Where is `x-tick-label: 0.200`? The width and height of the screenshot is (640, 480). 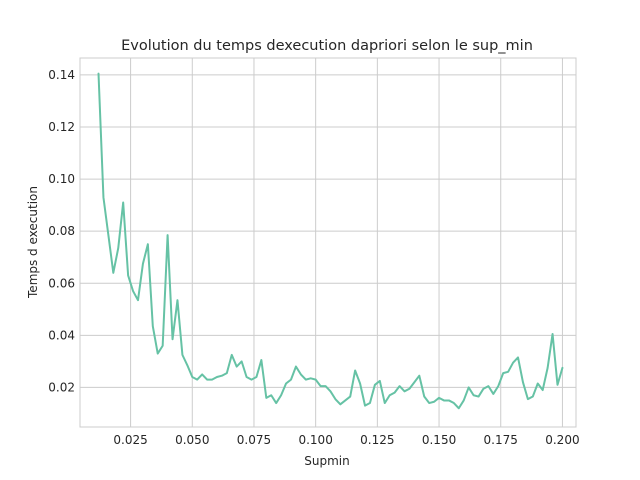 x-tick-label: 0.200 is located at coordinates (562, 440).